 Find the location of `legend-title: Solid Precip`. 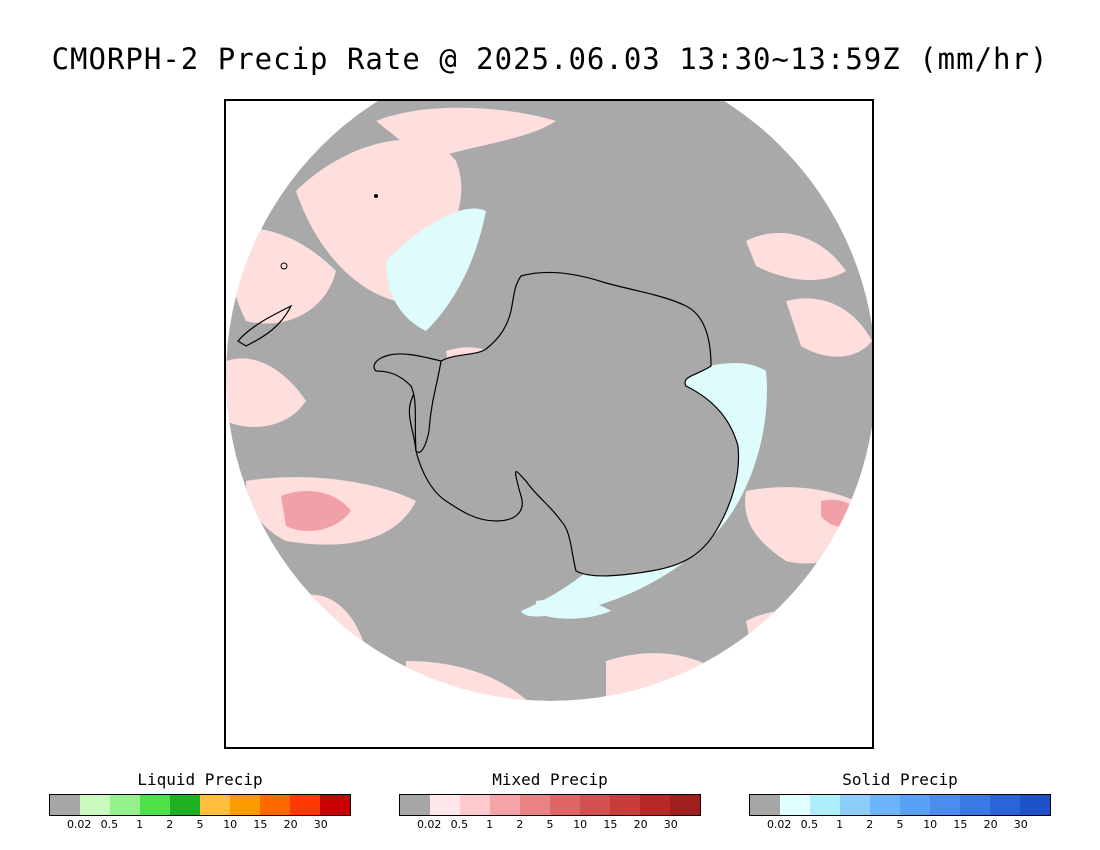

legend-title: Solid Precip is located at coordinates (900, 779).